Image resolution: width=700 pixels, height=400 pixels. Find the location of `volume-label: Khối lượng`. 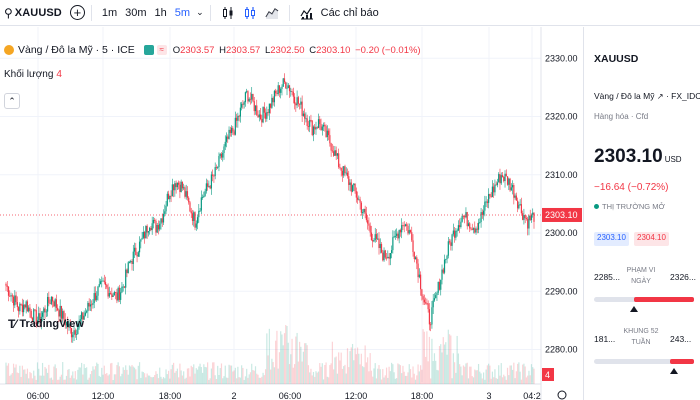

volume-label: Khối lượng is located at coordinates (29, 74).